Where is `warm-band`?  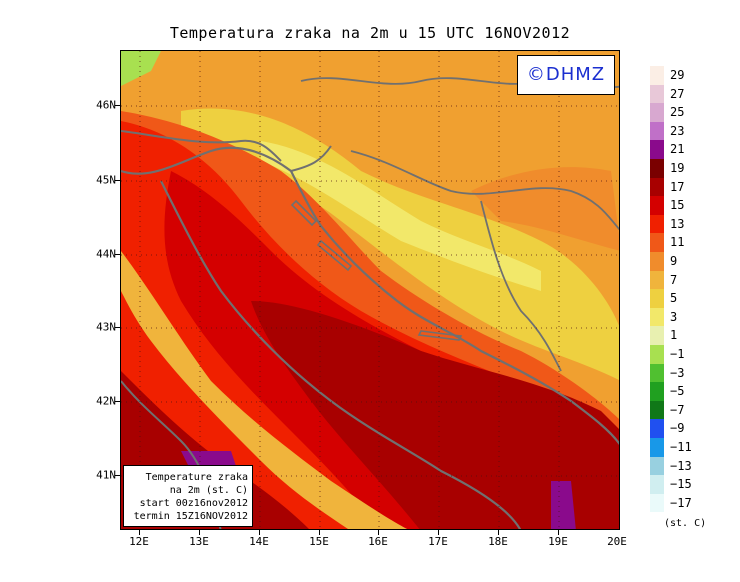
warm-band is located at coordinates (401, 216).